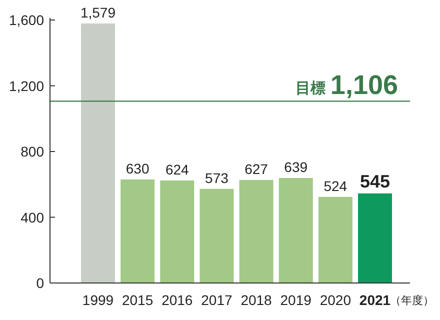  What do you see at coordinates (40, 283) in the screenshot?
I see `y-tick-label: 0` at bounding box center [40, 283].